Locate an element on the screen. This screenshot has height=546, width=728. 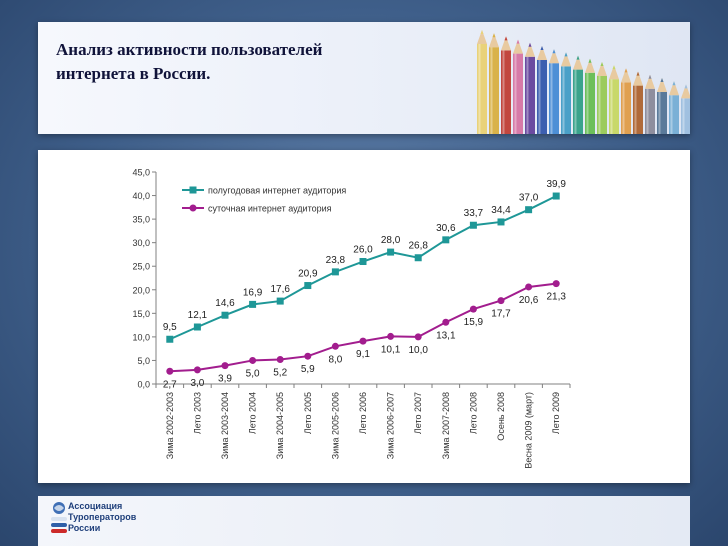
data-label: 26,8 is located at coordinates (418, 246).